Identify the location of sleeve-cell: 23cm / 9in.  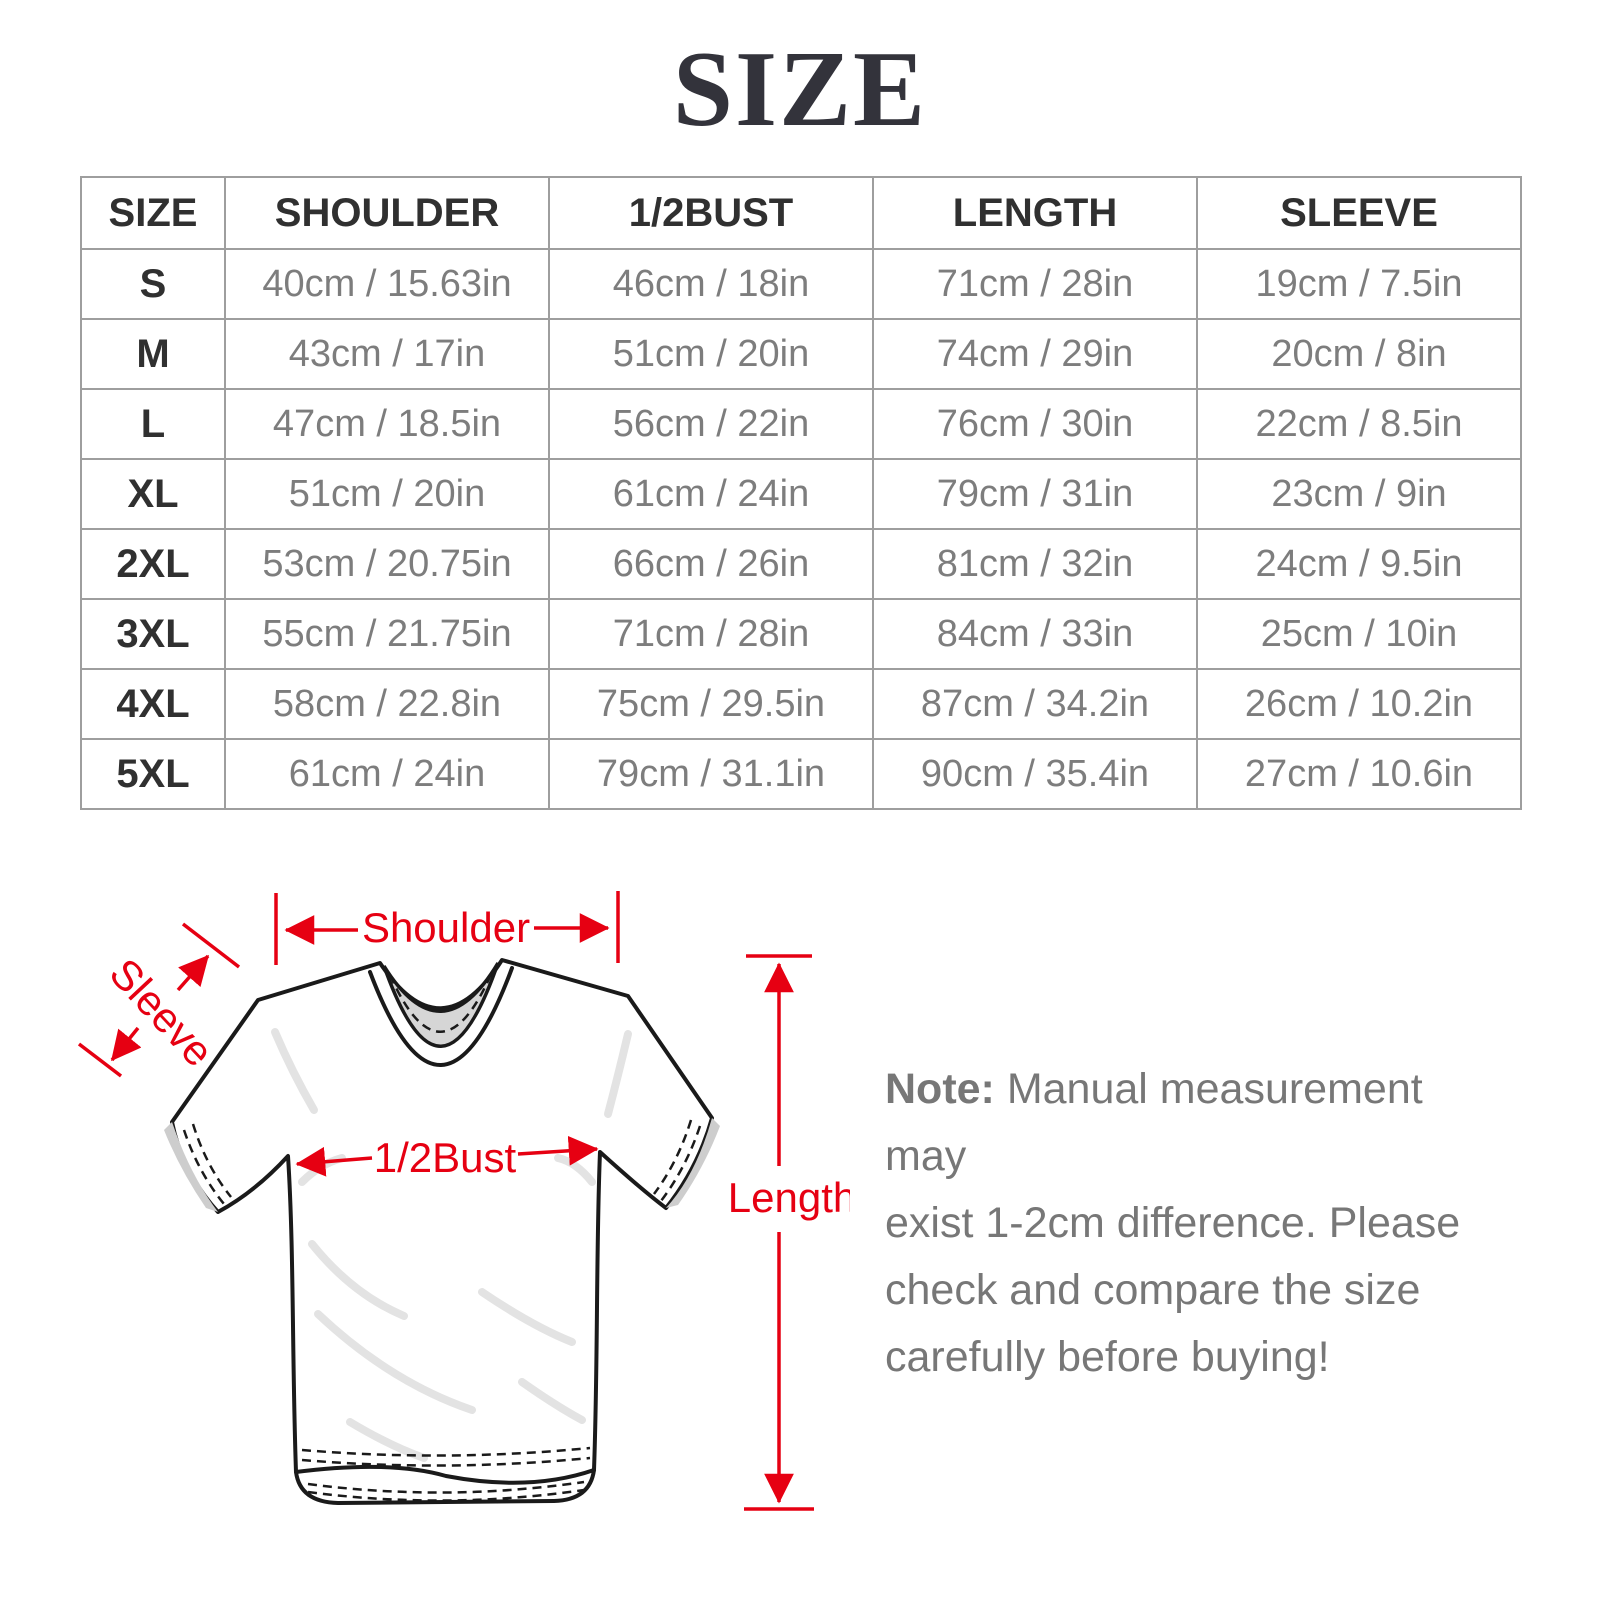
(1359, 494).